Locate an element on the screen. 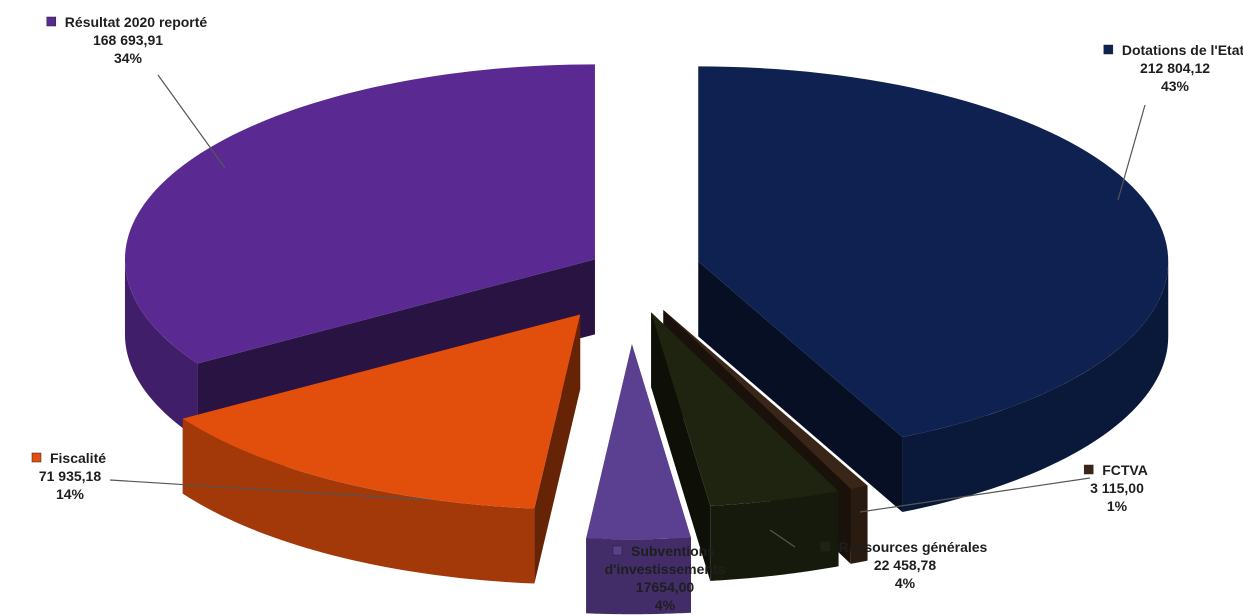 The image size is (1243, 615). slice-name: Résultat 2020 reporté is located at coordinates (136, 22).